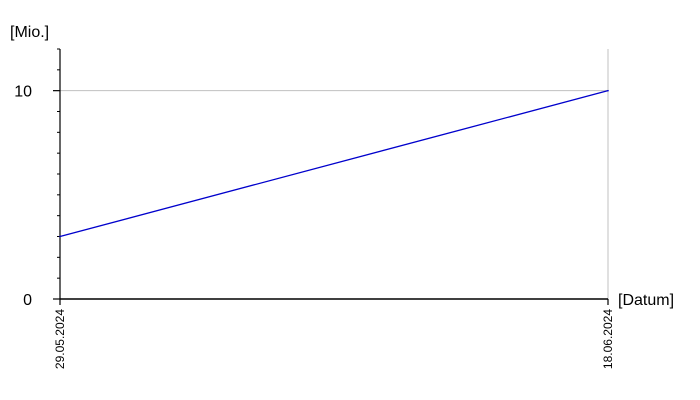 The image size is (700, 400). Describe the element at coordinates (23, 92) in the screenshot. I see `y-tick-label: 10` at that location.